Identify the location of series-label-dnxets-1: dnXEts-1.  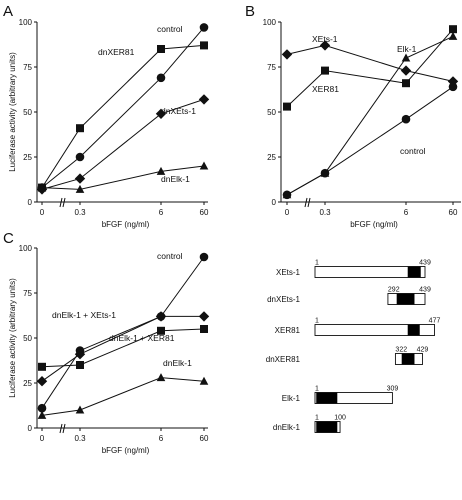
(178, 111).